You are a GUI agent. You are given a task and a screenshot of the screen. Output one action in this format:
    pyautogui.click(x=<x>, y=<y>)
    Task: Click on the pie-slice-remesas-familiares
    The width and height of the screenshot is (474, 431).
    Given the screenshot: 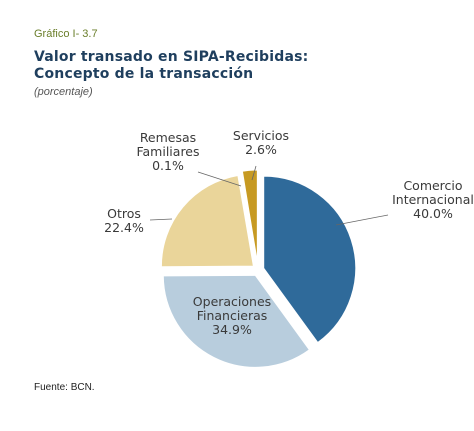 What is the action you would take?
    pyautogui.click(x=249, y=216)
    